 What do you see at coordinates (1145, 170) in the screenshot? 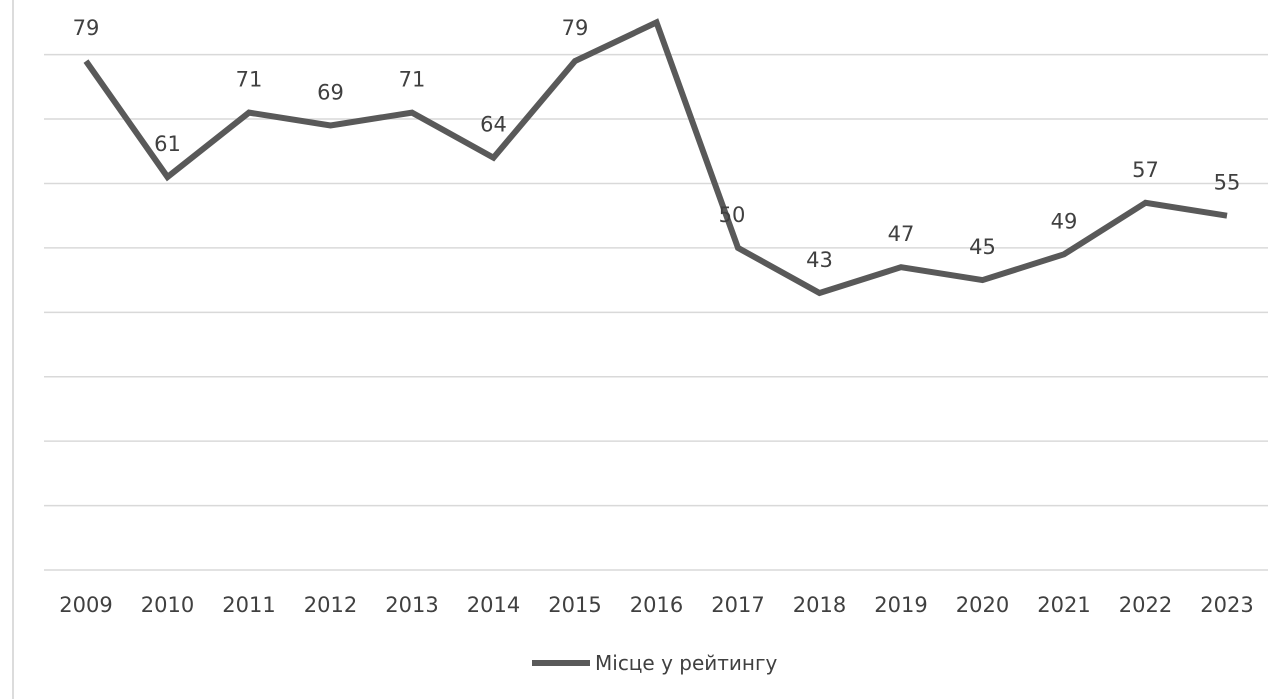
I see `data-label-2022: 57` at bounding box center [1145, 170].